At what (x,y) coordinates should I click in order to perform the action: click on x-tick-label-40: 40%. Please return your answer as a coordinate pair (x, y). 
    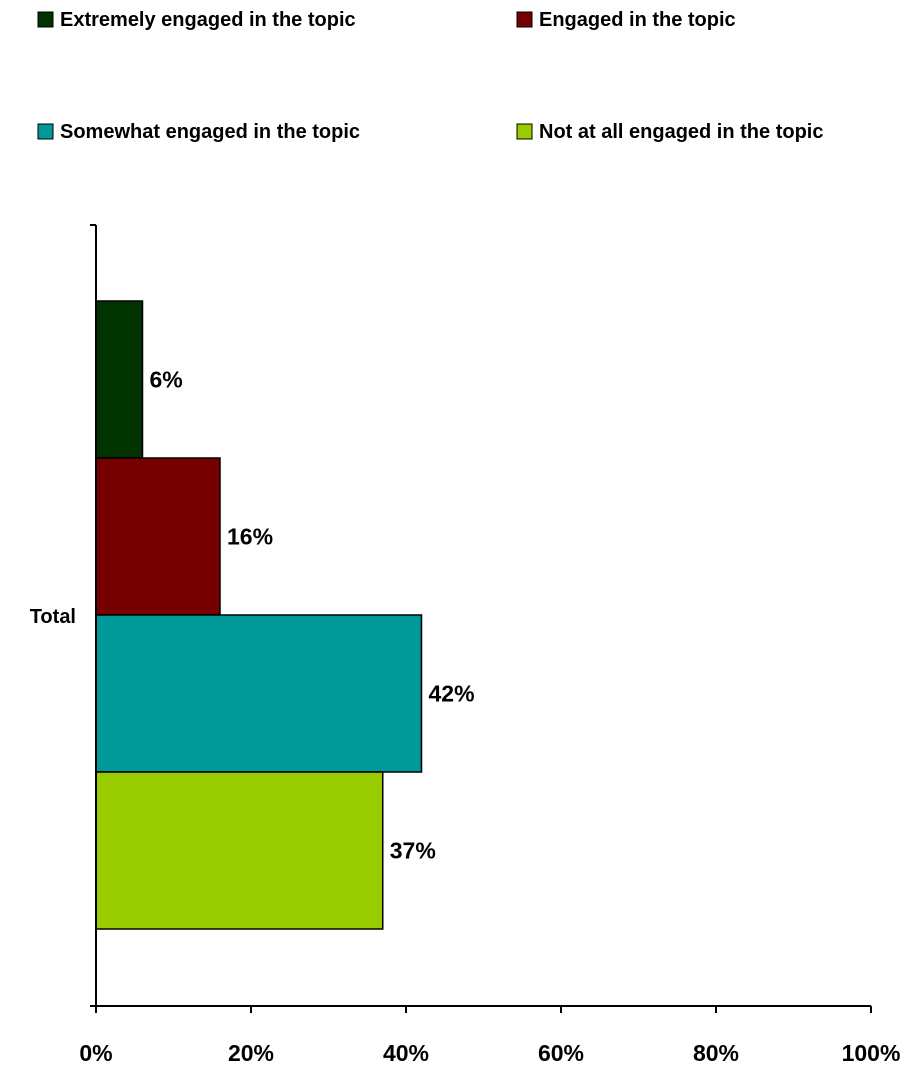
    Looking at the image, I should click on (406, 1053).